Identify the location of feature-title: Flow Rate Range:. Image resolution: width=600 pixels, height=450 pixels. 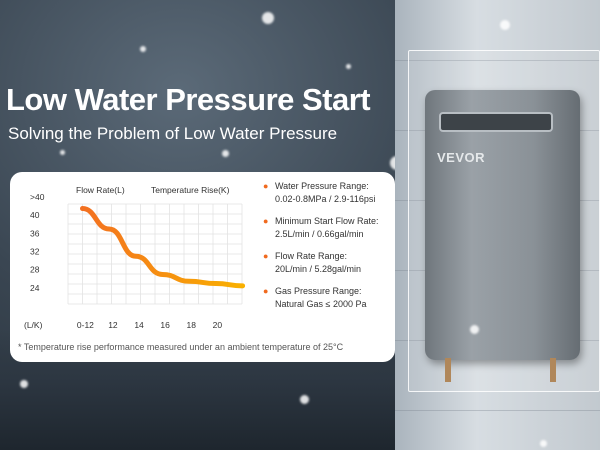
(311, 256).